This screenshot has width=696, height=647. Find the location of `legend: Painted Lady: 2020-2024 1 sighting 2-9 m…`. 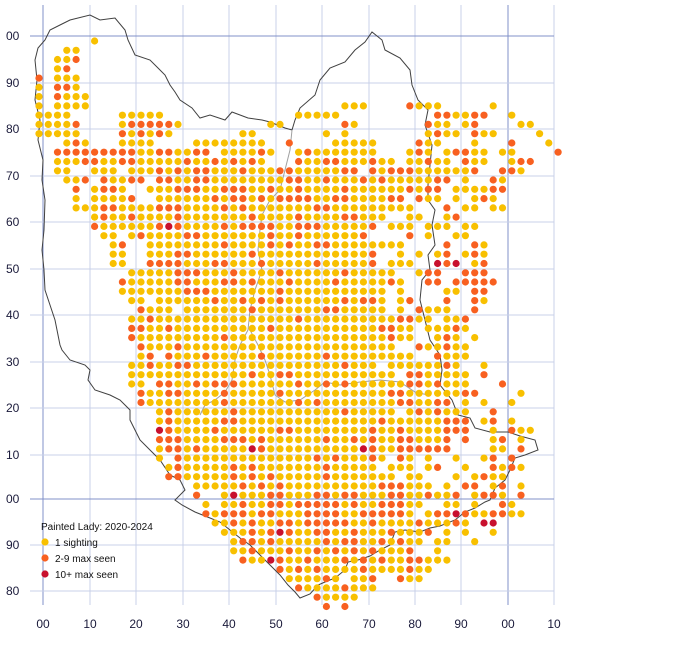

legend: Painted Lady: 2020-2024 1 sighting 2-9 m… is located at coordinates (97, 551).